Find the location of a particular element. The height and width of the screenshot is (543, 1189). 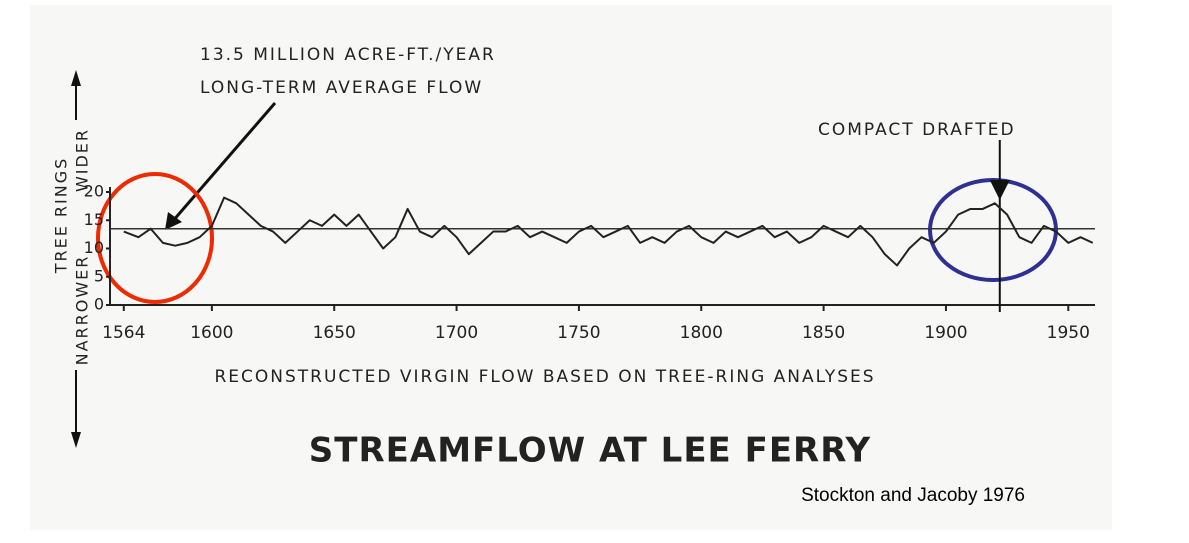

x-tick-label: 1750 is located at coordinates (578, 333).